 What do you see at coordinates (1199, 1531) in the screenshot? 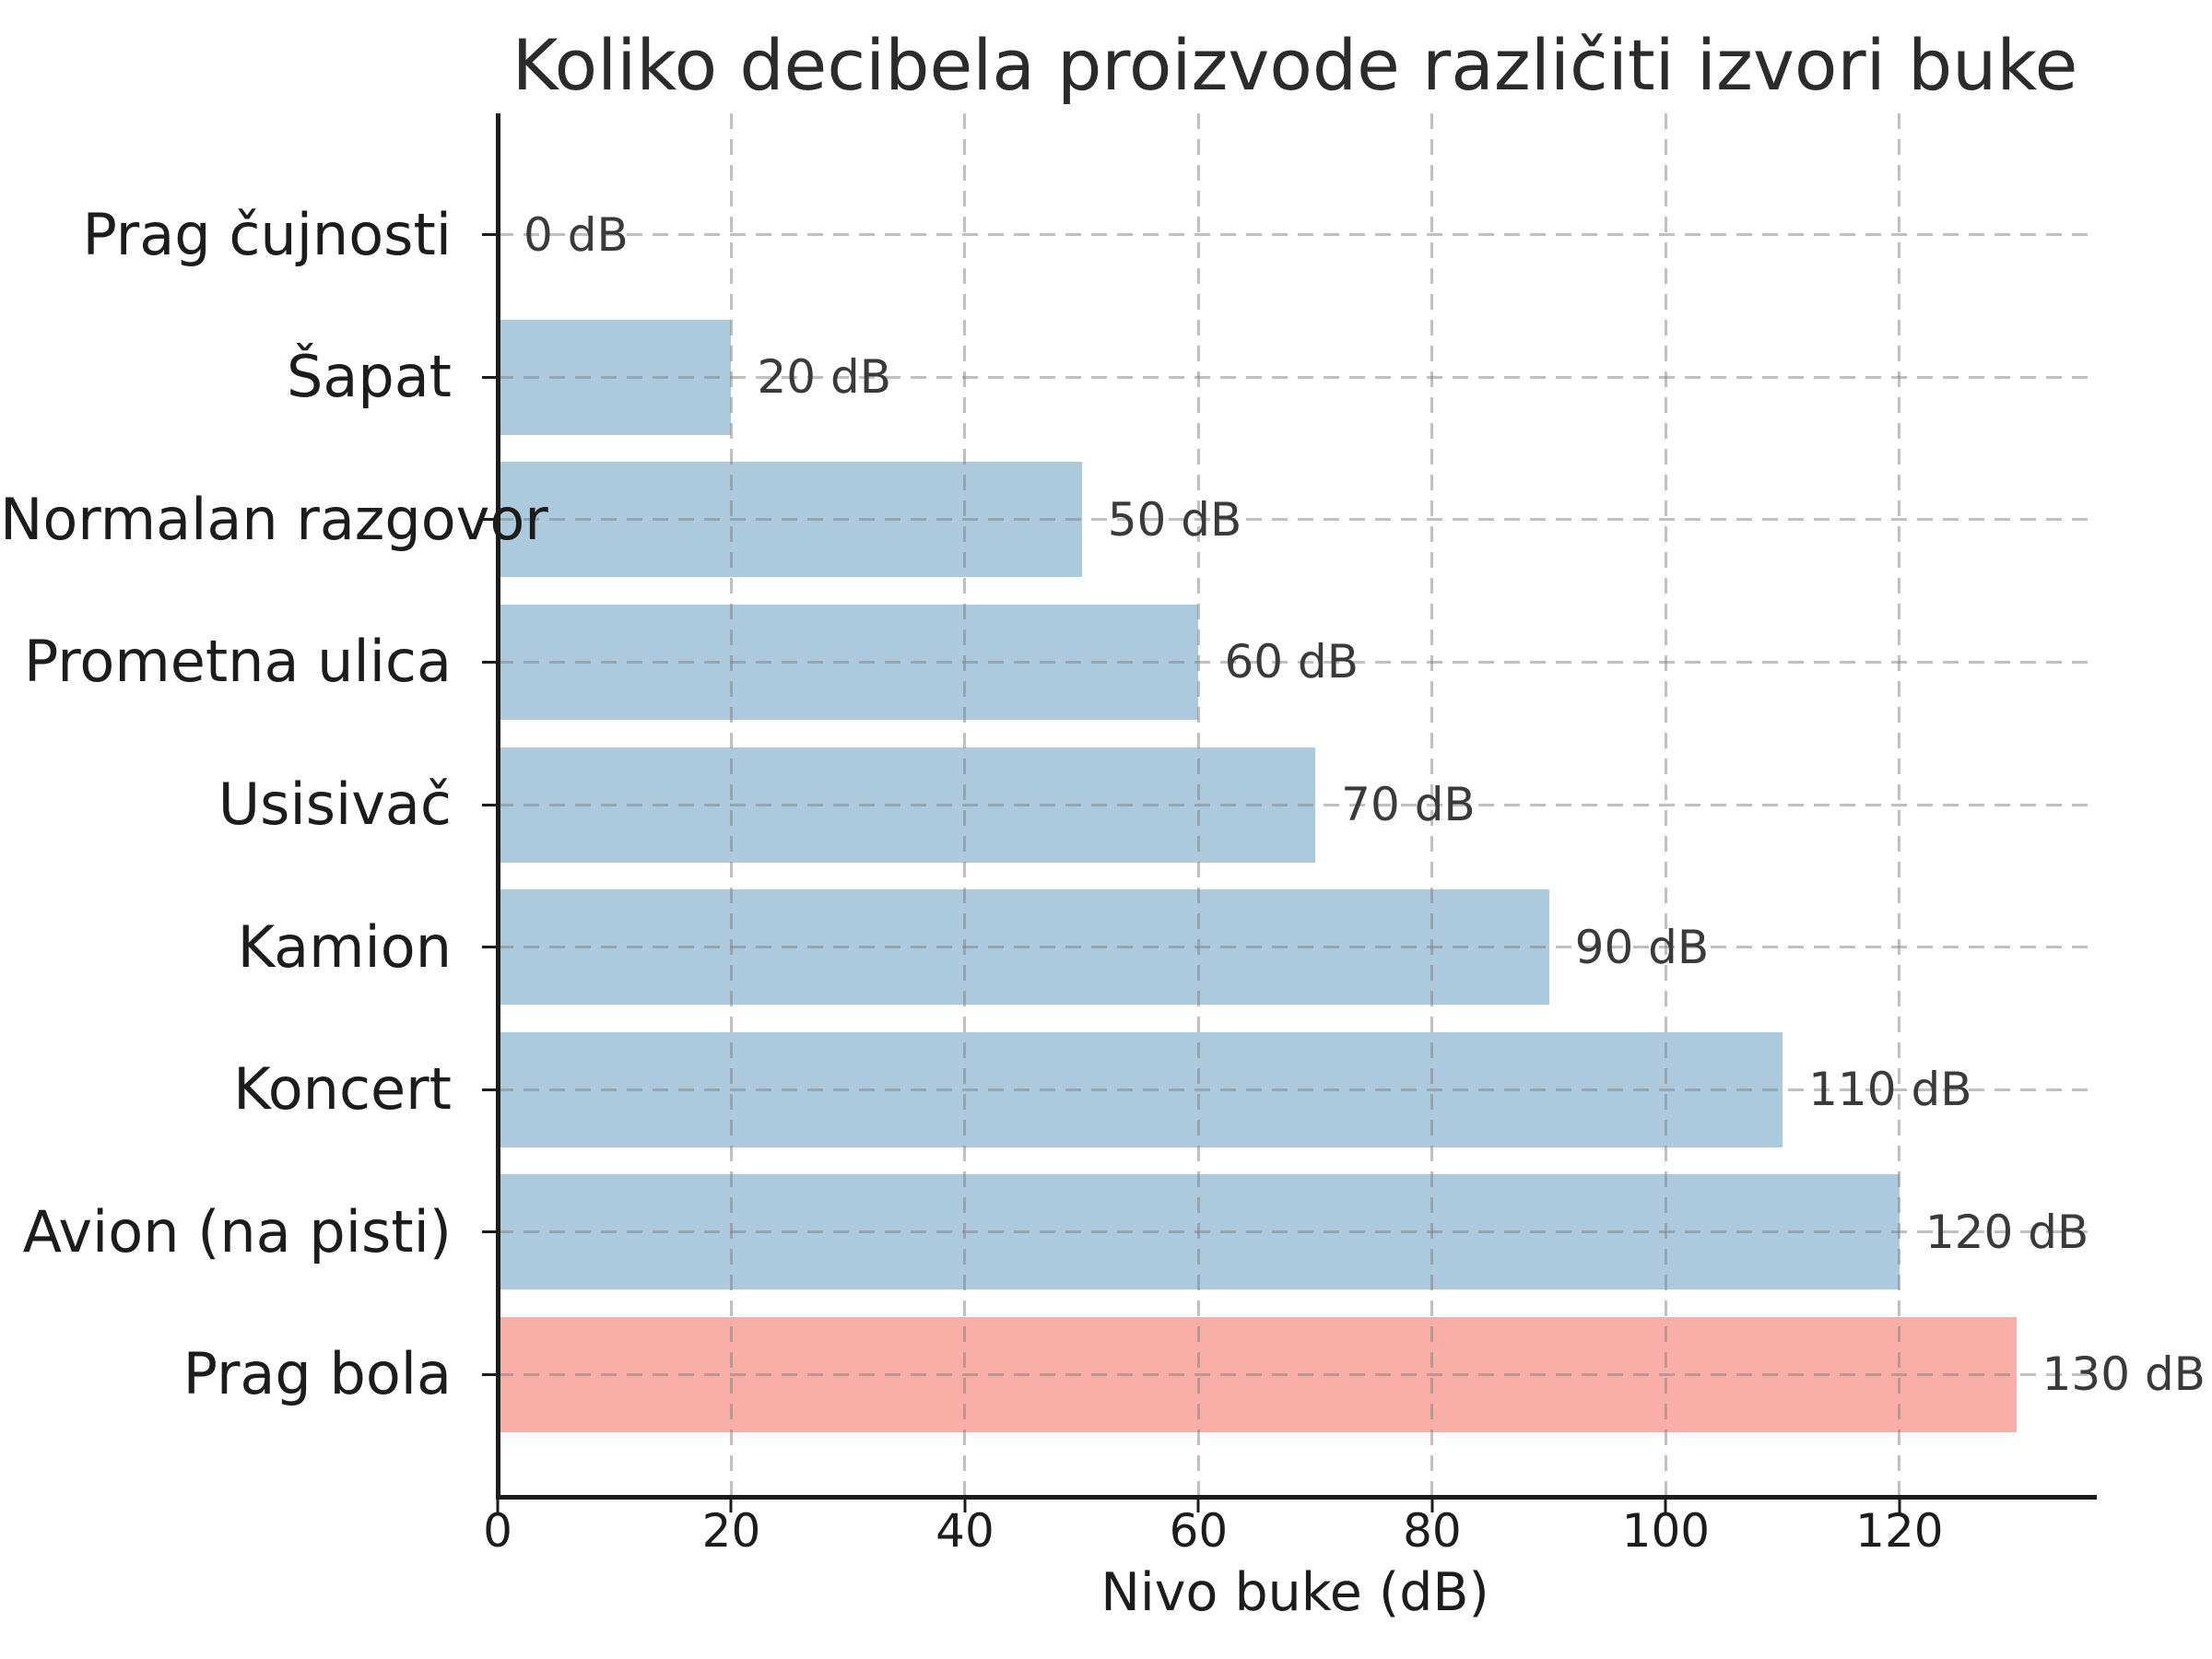
I see `x-tick-label: 60` at bounding box center [1199, 1531].